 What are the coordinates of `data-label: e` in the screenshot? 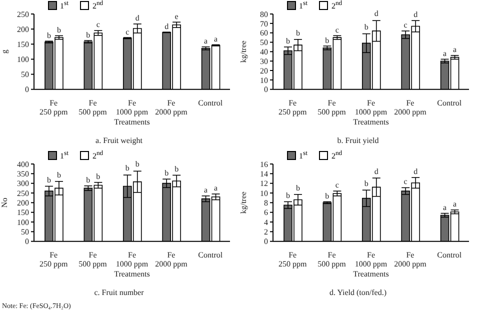 It's located at (176, 16).